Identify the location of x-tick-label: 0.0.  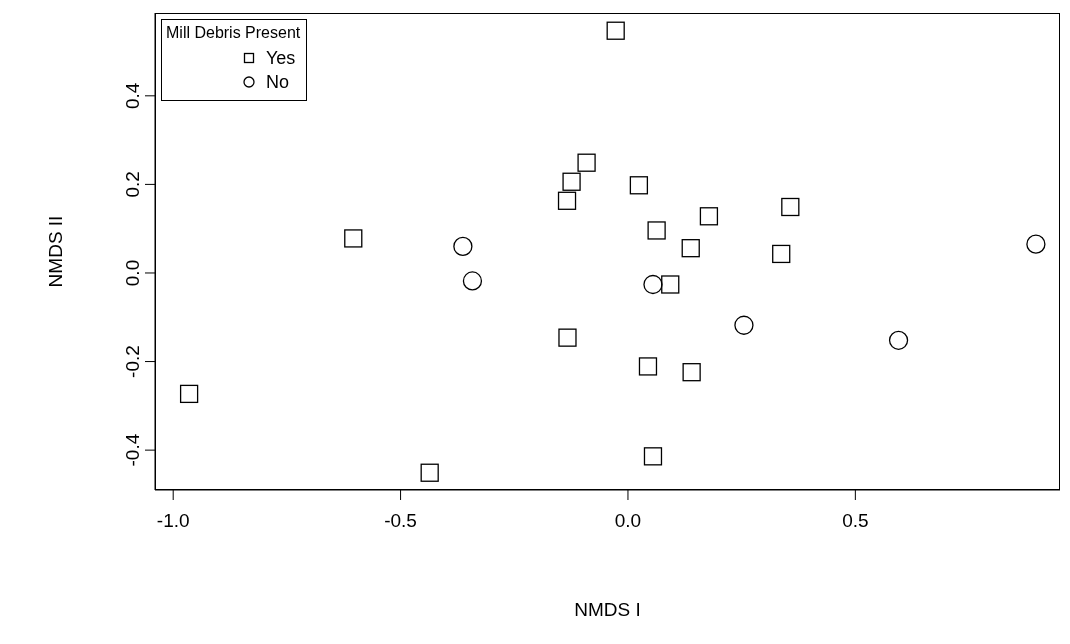
(628, 521).